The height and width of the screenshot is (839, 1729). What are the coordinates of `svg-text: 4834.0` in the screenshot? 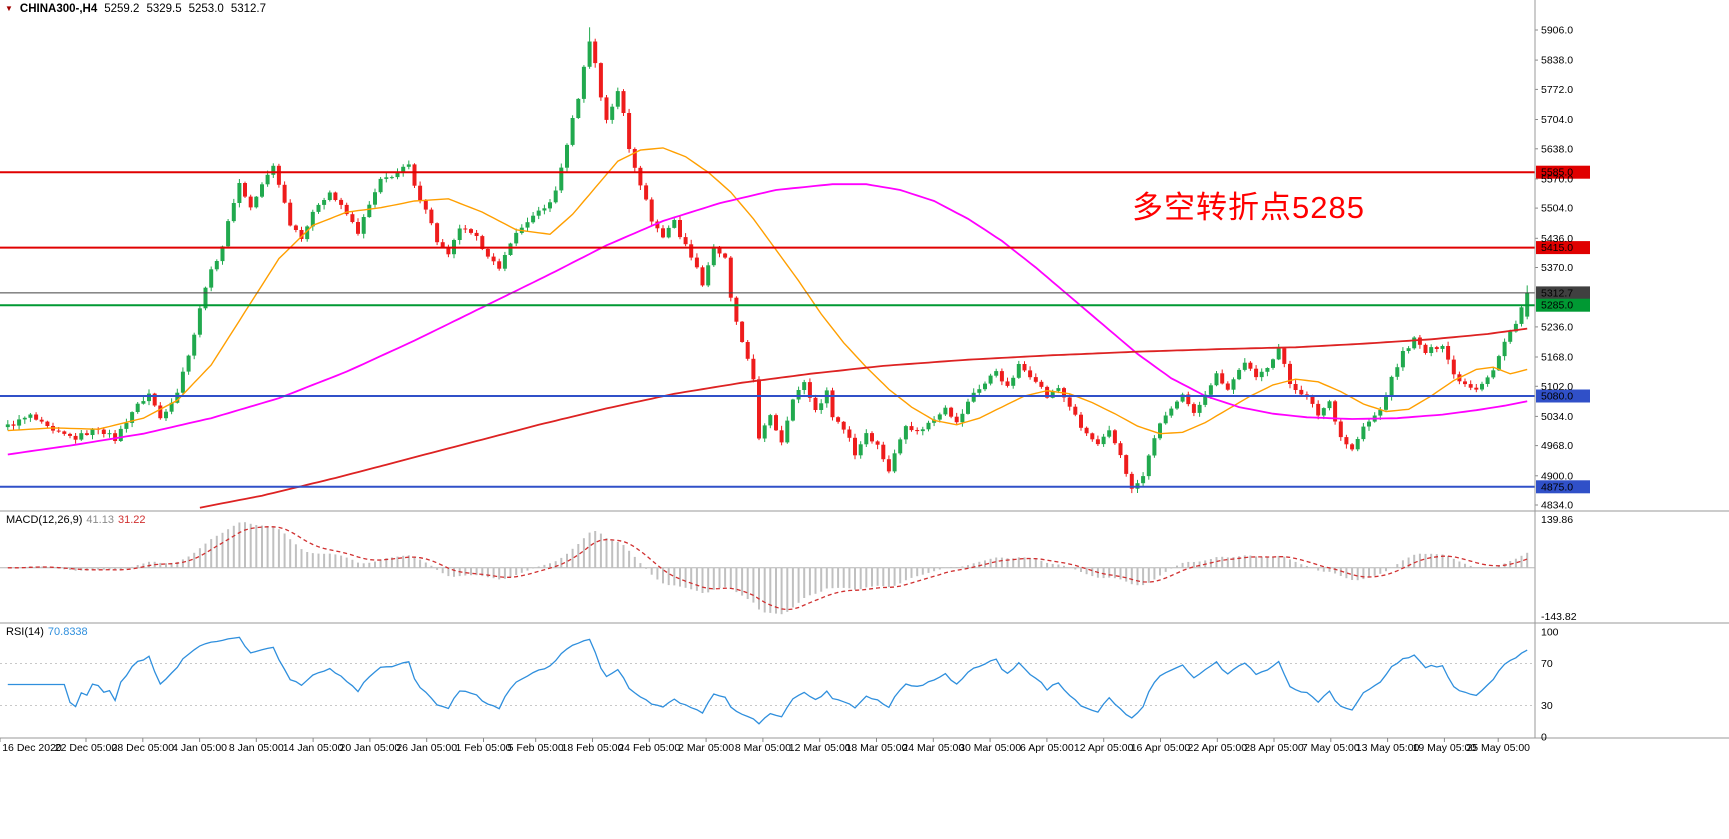 It's located at (1557, 506).